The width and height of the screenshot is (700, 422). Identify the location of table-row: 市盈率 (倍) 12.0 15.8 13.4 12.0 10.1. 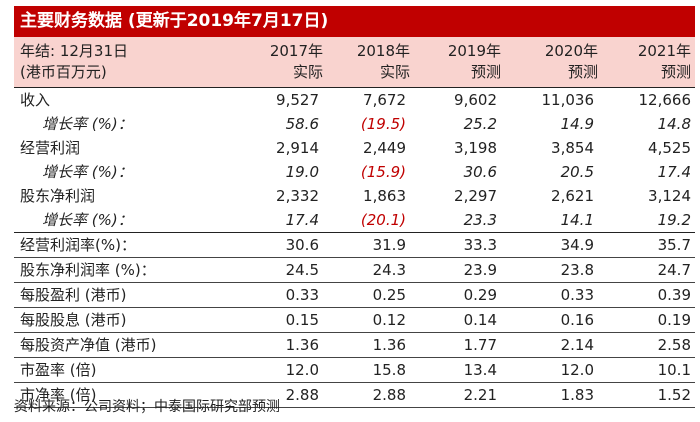
(354, 370).